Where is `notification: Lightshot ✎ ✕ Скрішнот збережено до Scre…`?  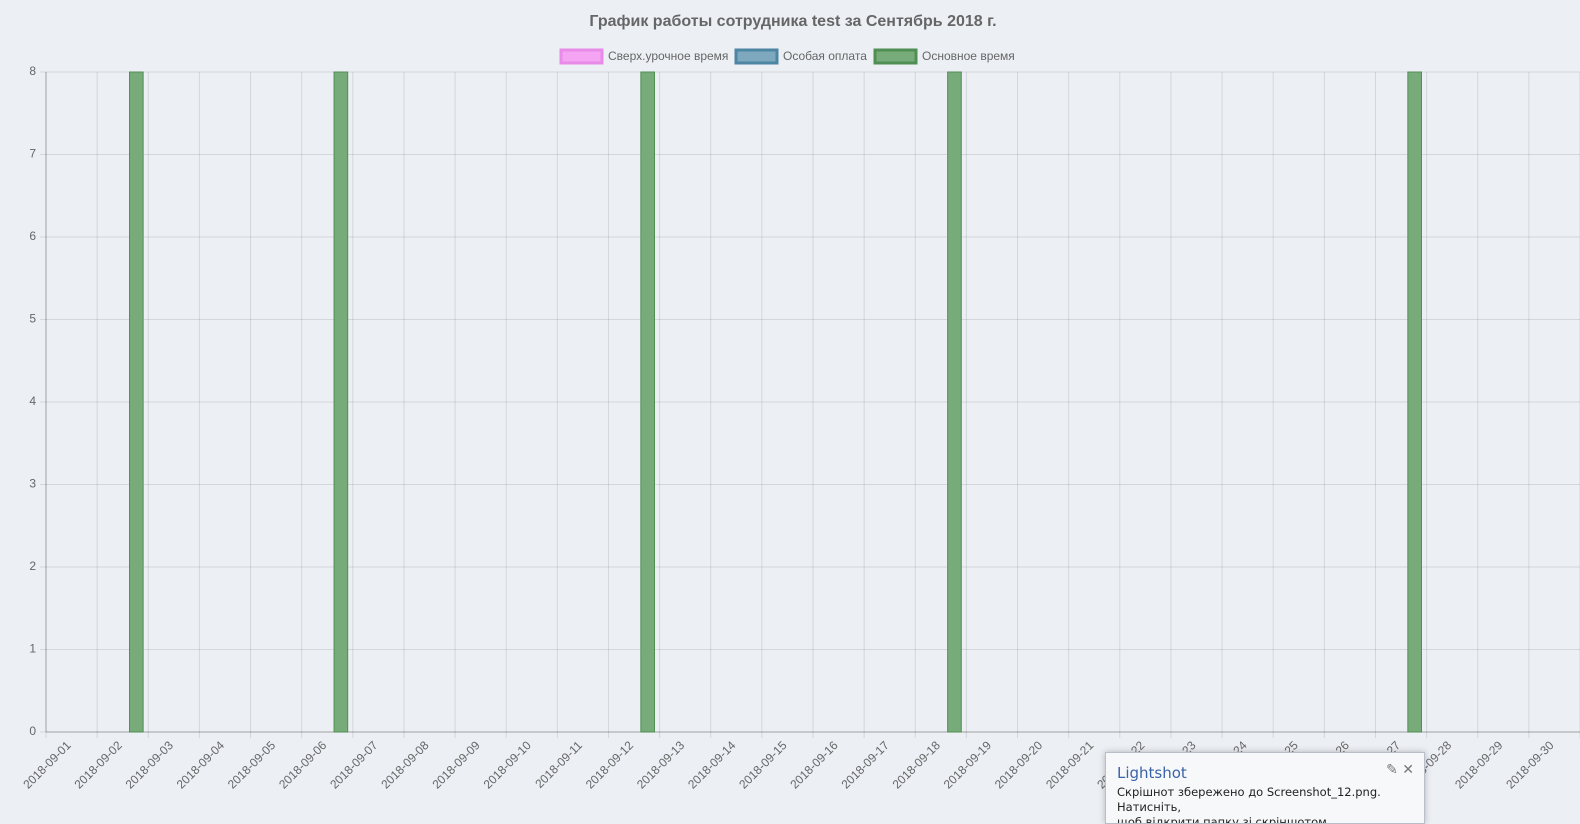 notification: Lightshot ✎ ✕ Скрішнот збережено до Scre… is located at coordinates (1265, 788).